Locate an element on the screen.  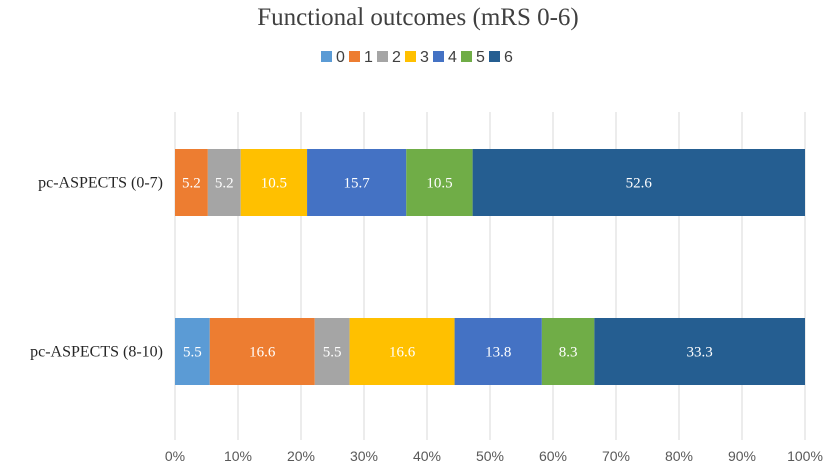
x-tick-label: 80% is located at coordinates (679, 456).